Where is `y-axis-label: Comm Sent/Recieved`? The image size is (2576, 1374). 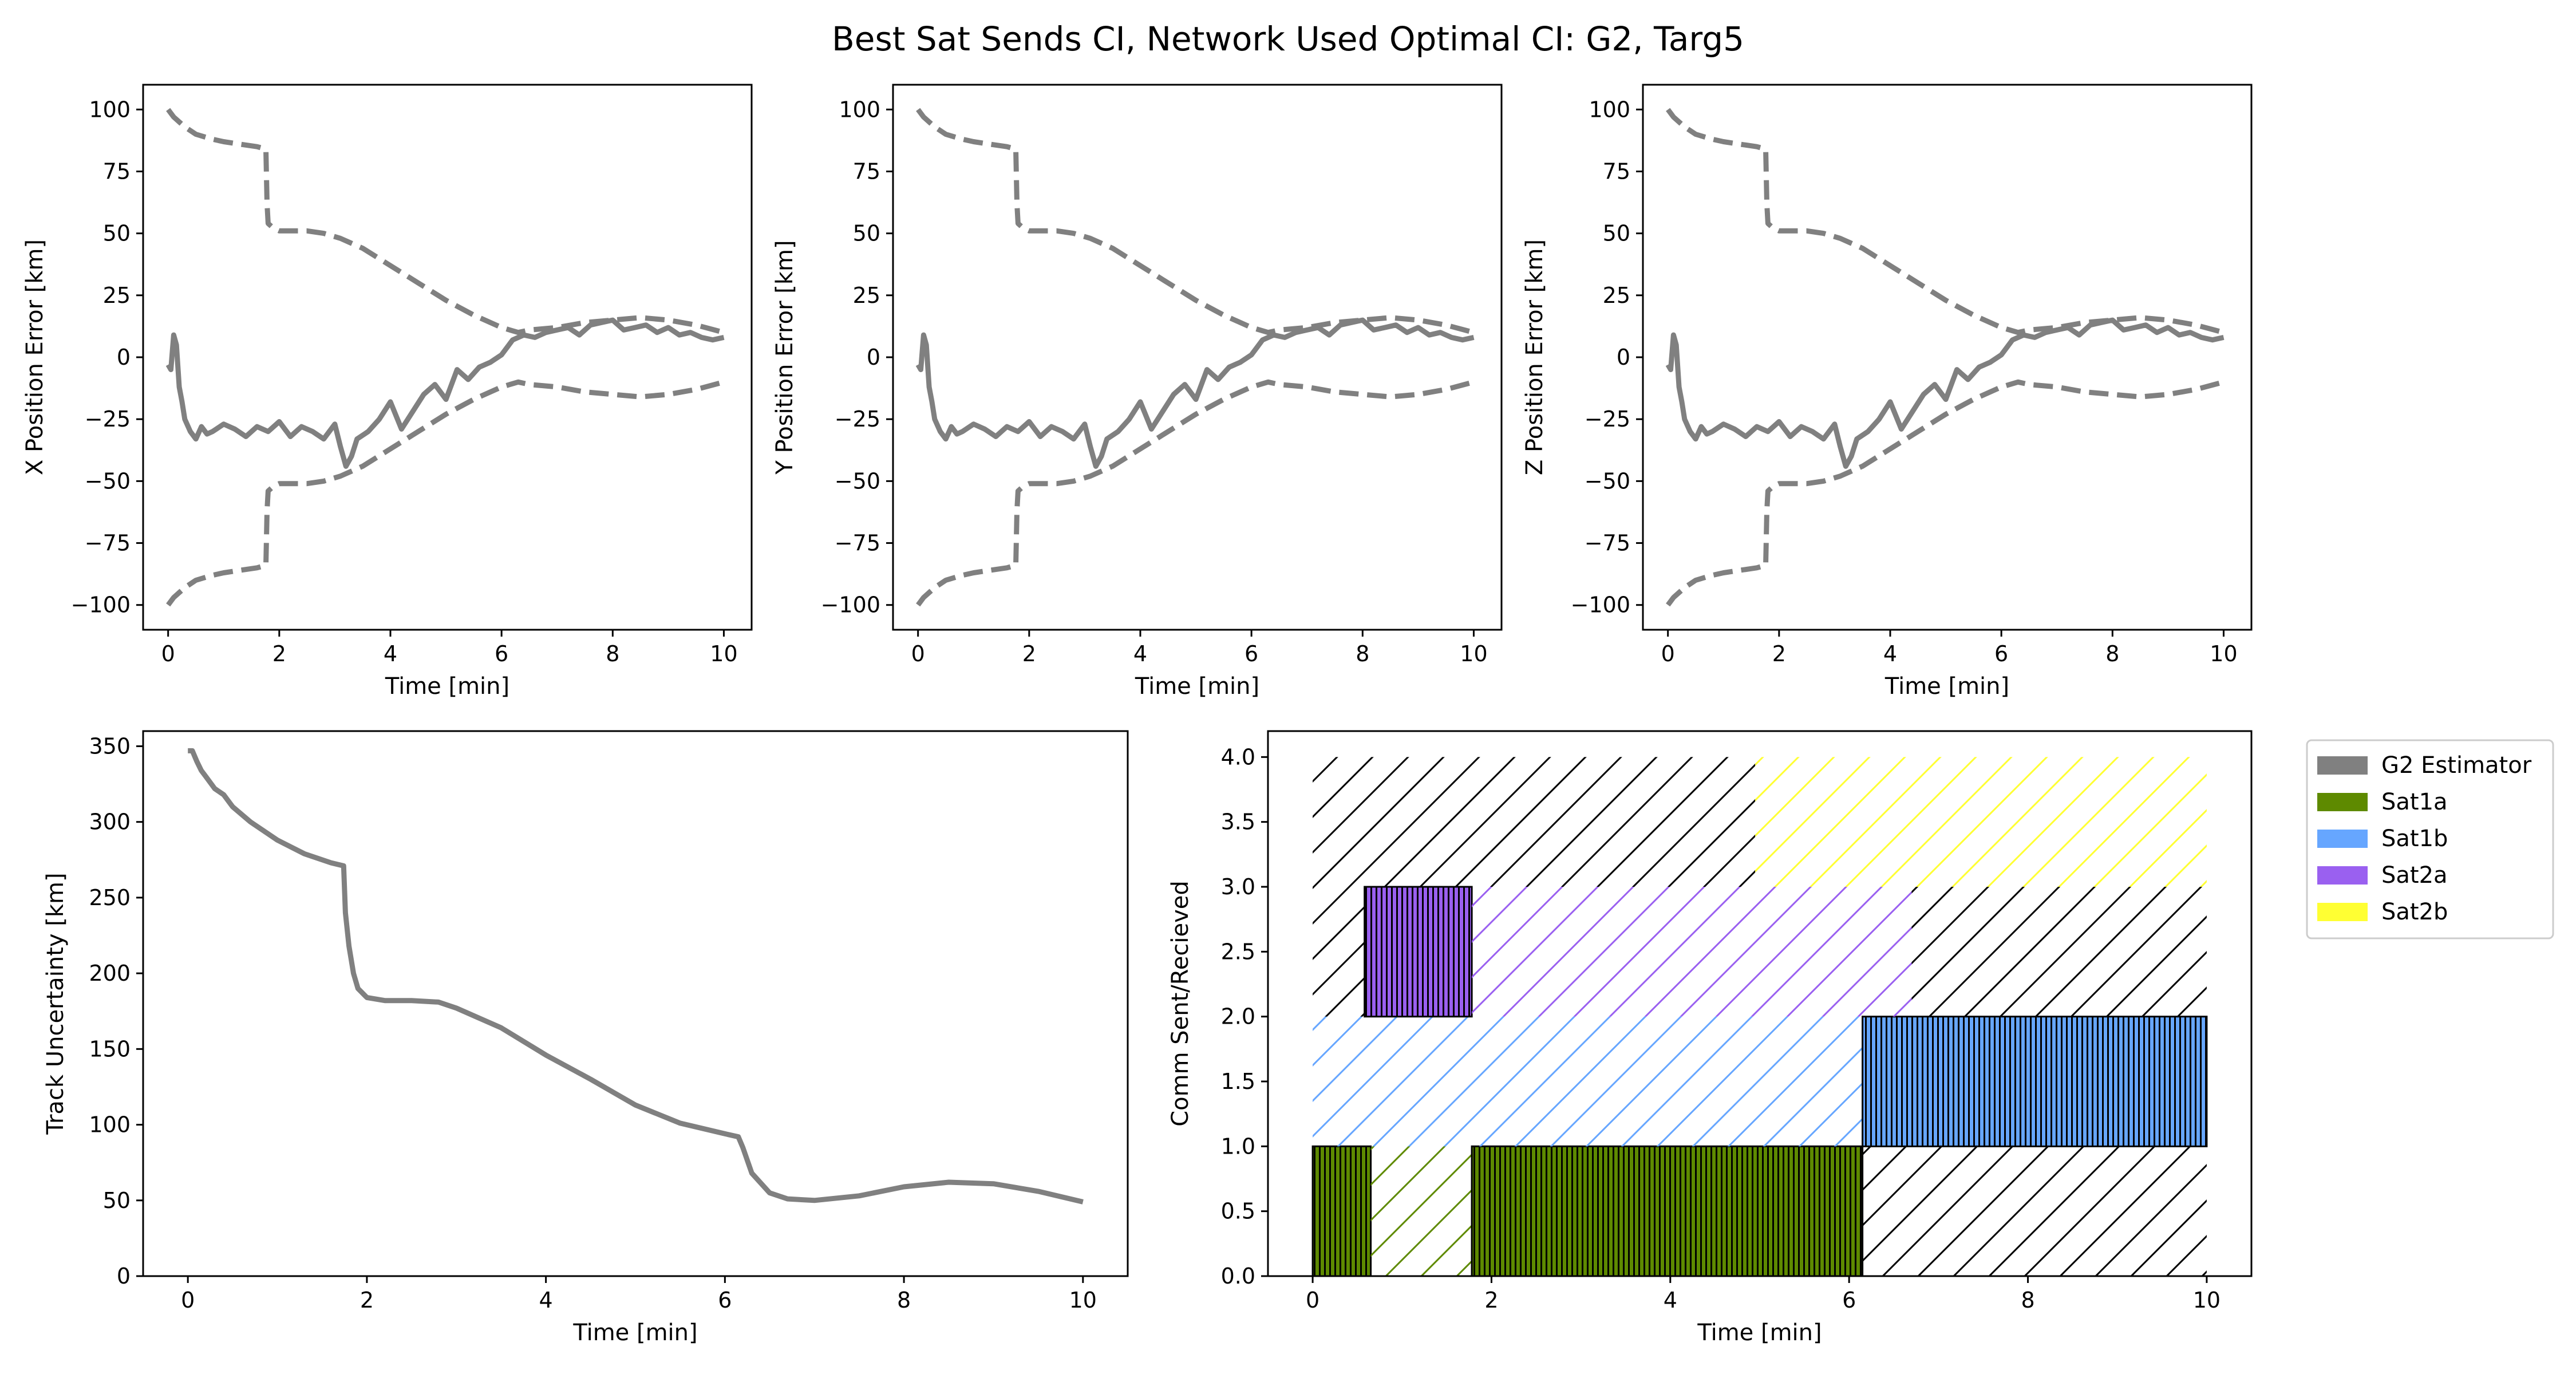
y-axis-label: Comm Sent/Recieved is located at coordinates (1180, 1004).